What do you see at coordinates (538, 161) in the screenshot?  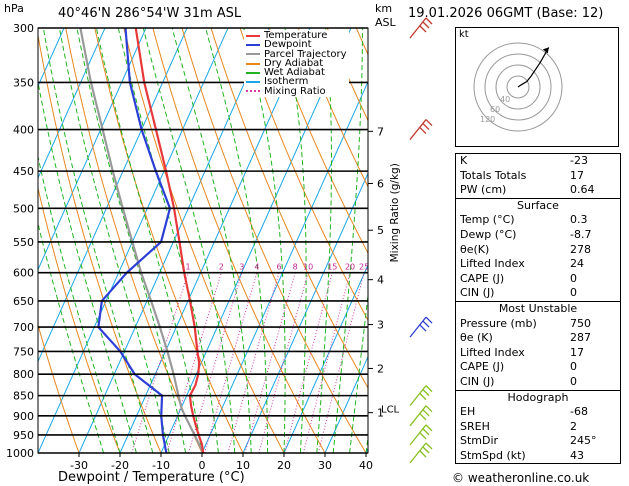 I see `index-row: K -23` at bounding box center [538, 161].